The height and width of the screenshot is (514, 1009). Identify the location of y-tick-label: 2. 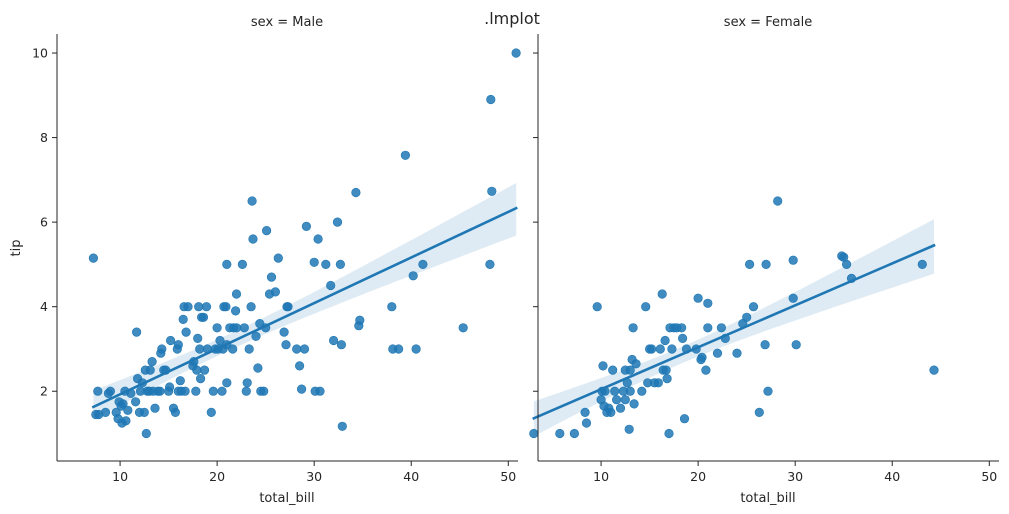
(44, 391).